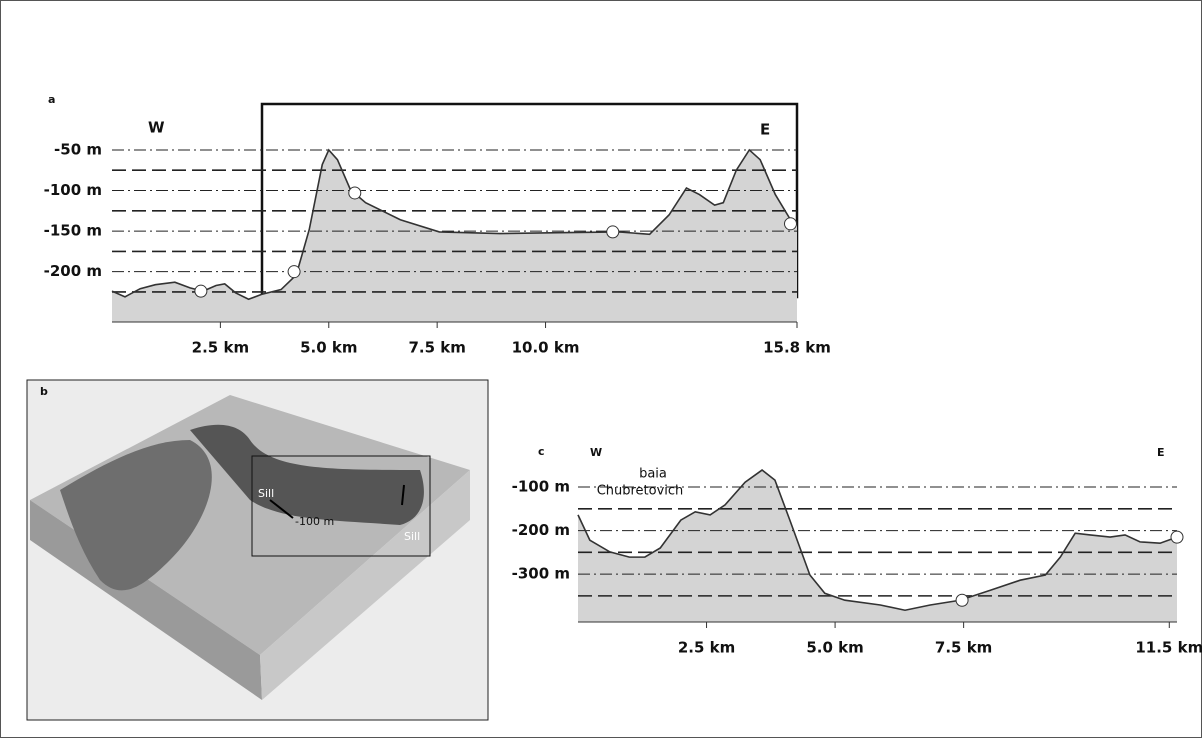  What do you see at coordinates (78, 149) in the screenshot?
I see `y-tick-label: -50 m` at bounding box center [78, 149].